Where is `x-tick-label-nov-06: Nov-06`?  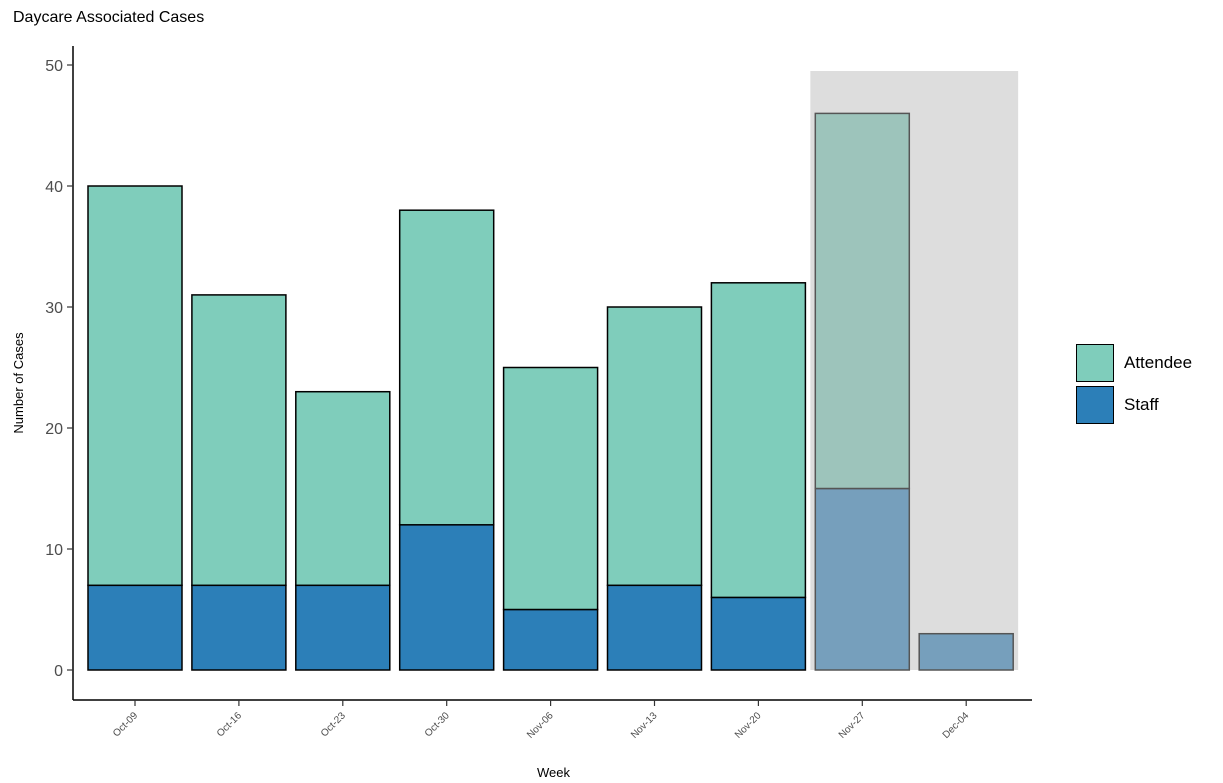 x-tick-label-nov-06: Nov-06 is located at coordinates (540, 725).